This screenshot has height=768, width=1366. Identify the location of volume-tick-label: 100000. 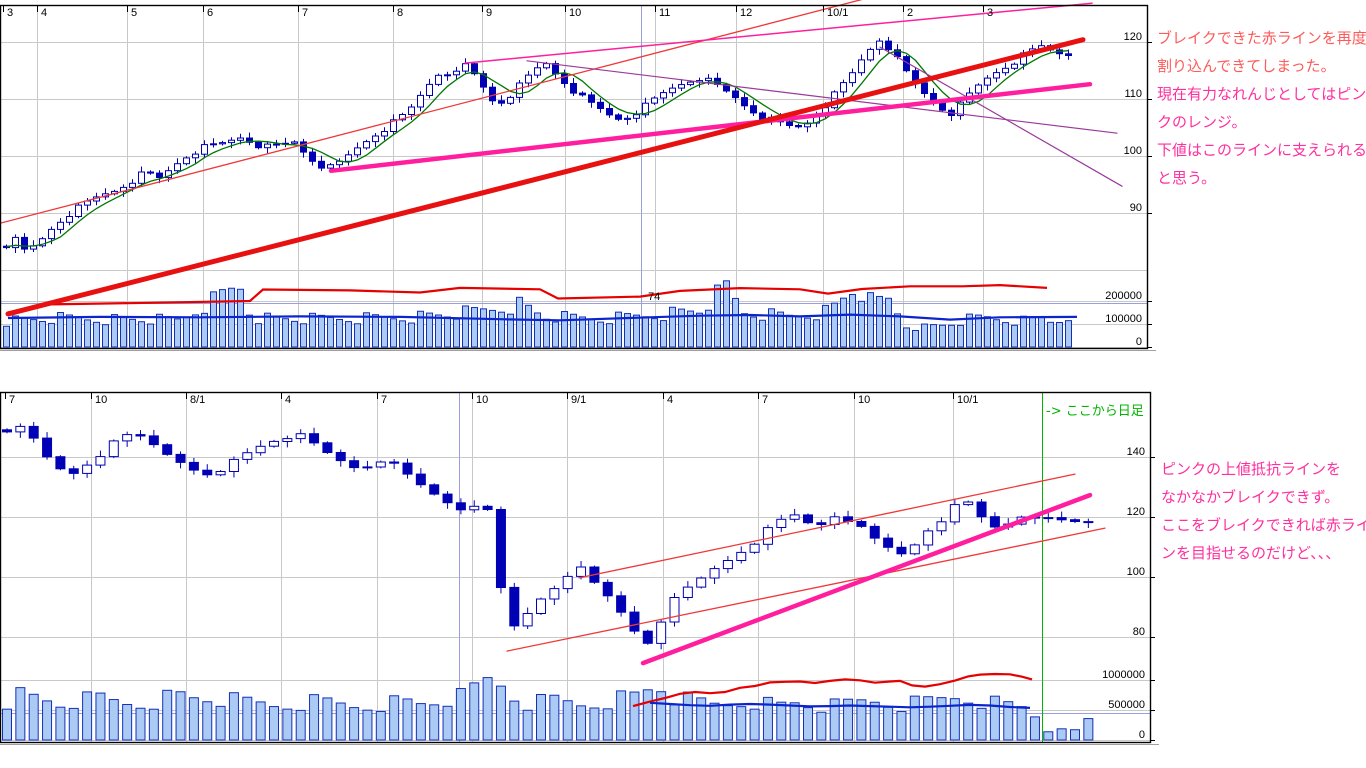
(1123, 319).